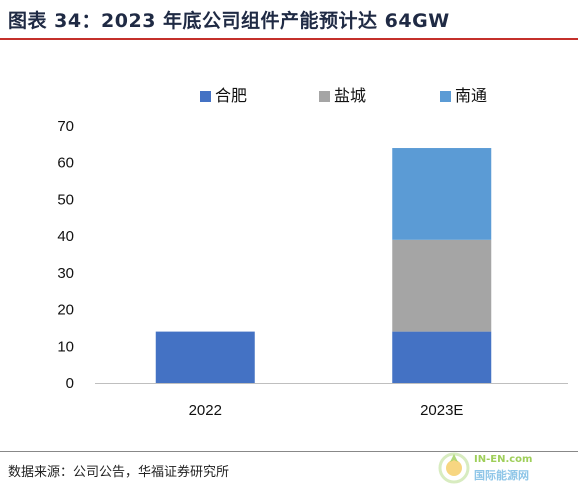 The image size is (578, 491). Describe the element at coordinates (65, 255) in the screenshot. I see `y-axis: 0 10 20 30 40 50 60 70` at that location.